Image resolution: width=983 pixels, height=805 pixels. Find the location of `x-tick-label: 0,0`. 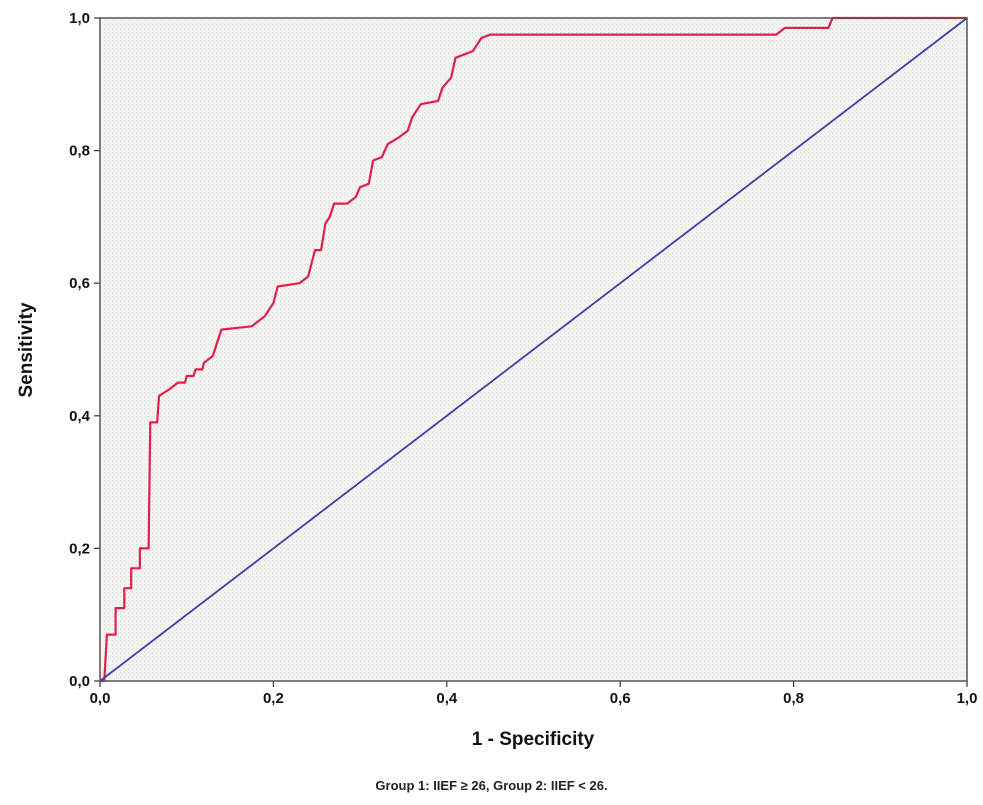

x-tick-label: 0,0 is located at coordinates (100, 698).